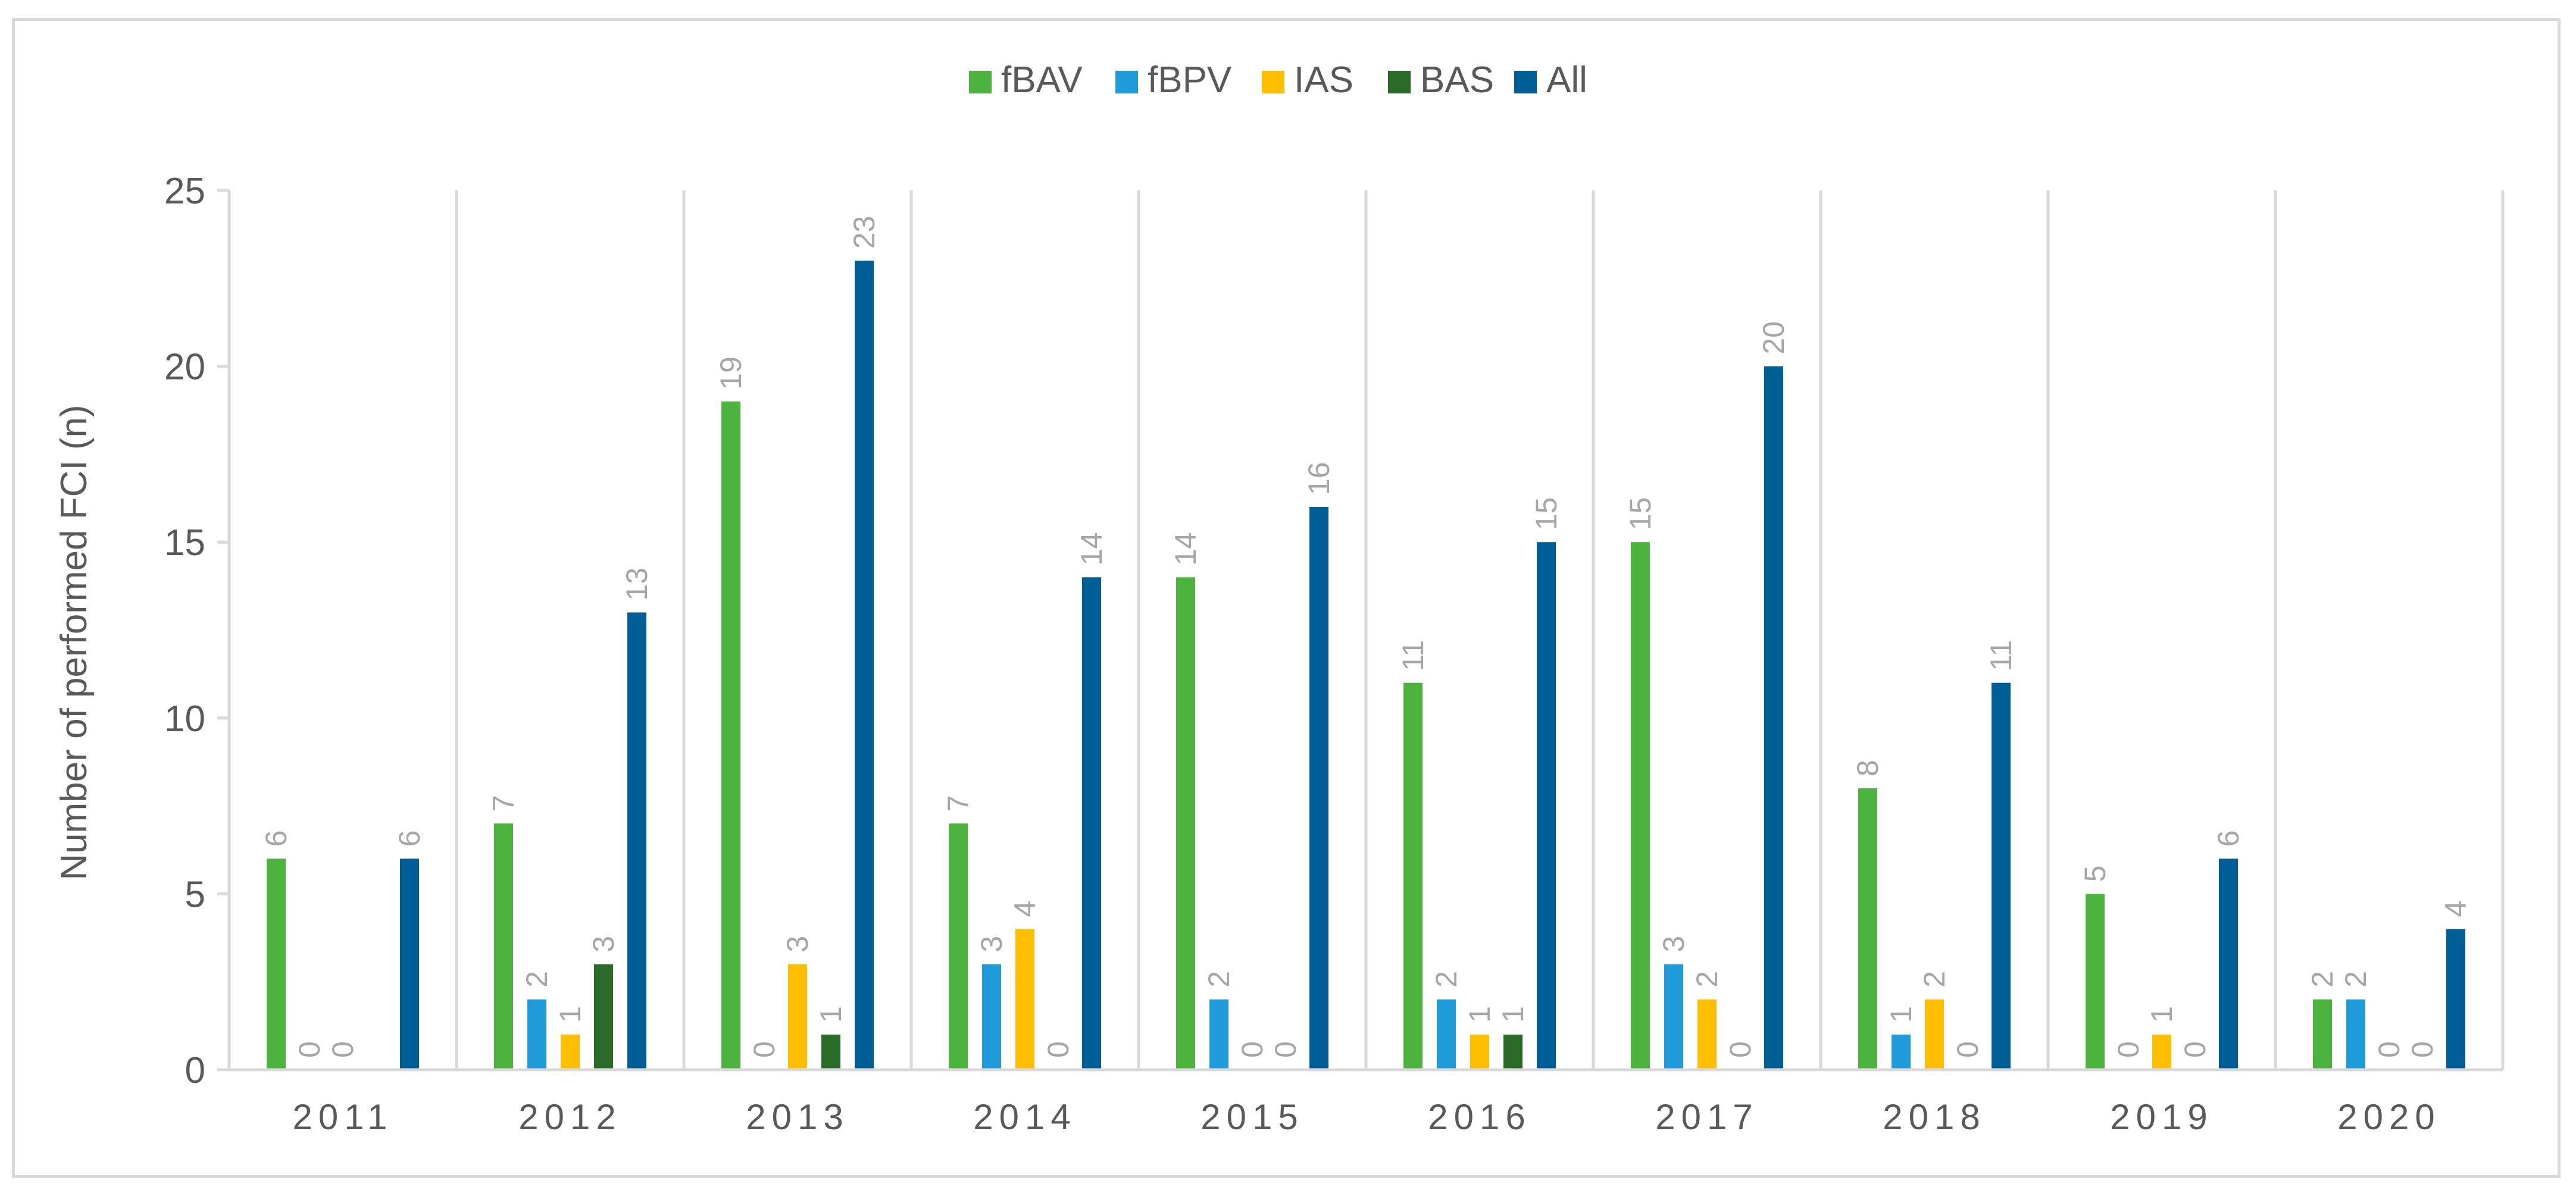 This screenshot has height=1203, width=2576. I want to click on bar-ias-2012, so click(570, 1052).